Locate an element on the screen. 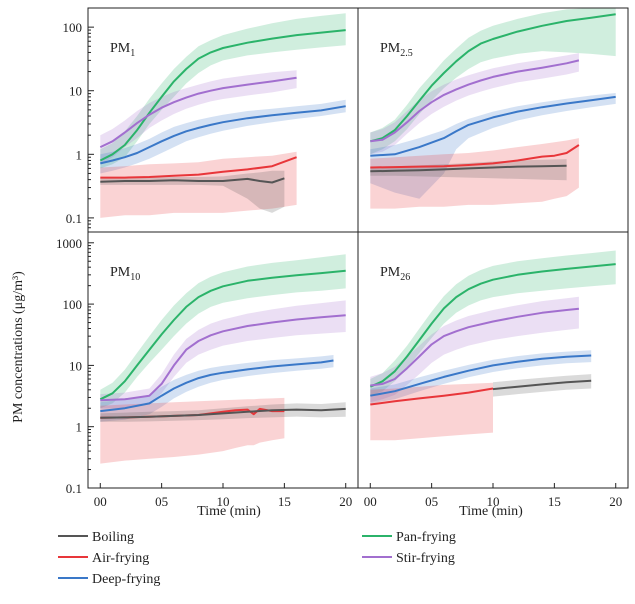 The width and height of the screenshot is (635, 604). legend-item-boiling: Boiling is located at coordinates (96, 537).